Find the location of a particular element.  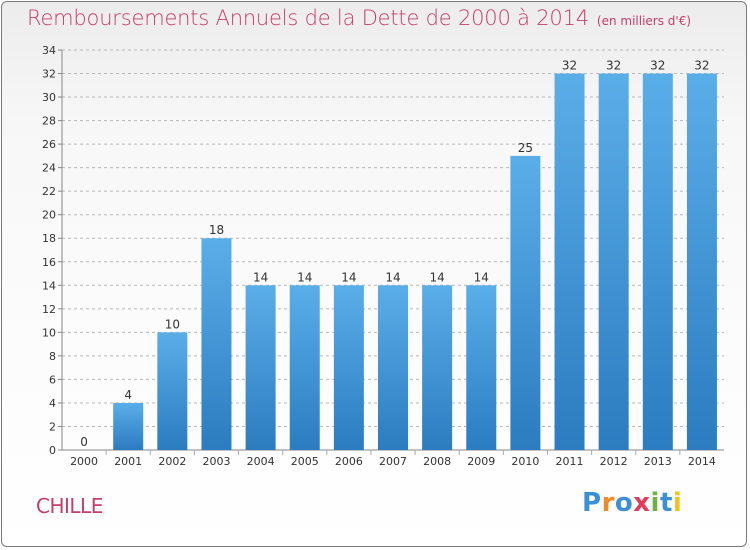

data-label: 25 is located at coordinates (525, 148).